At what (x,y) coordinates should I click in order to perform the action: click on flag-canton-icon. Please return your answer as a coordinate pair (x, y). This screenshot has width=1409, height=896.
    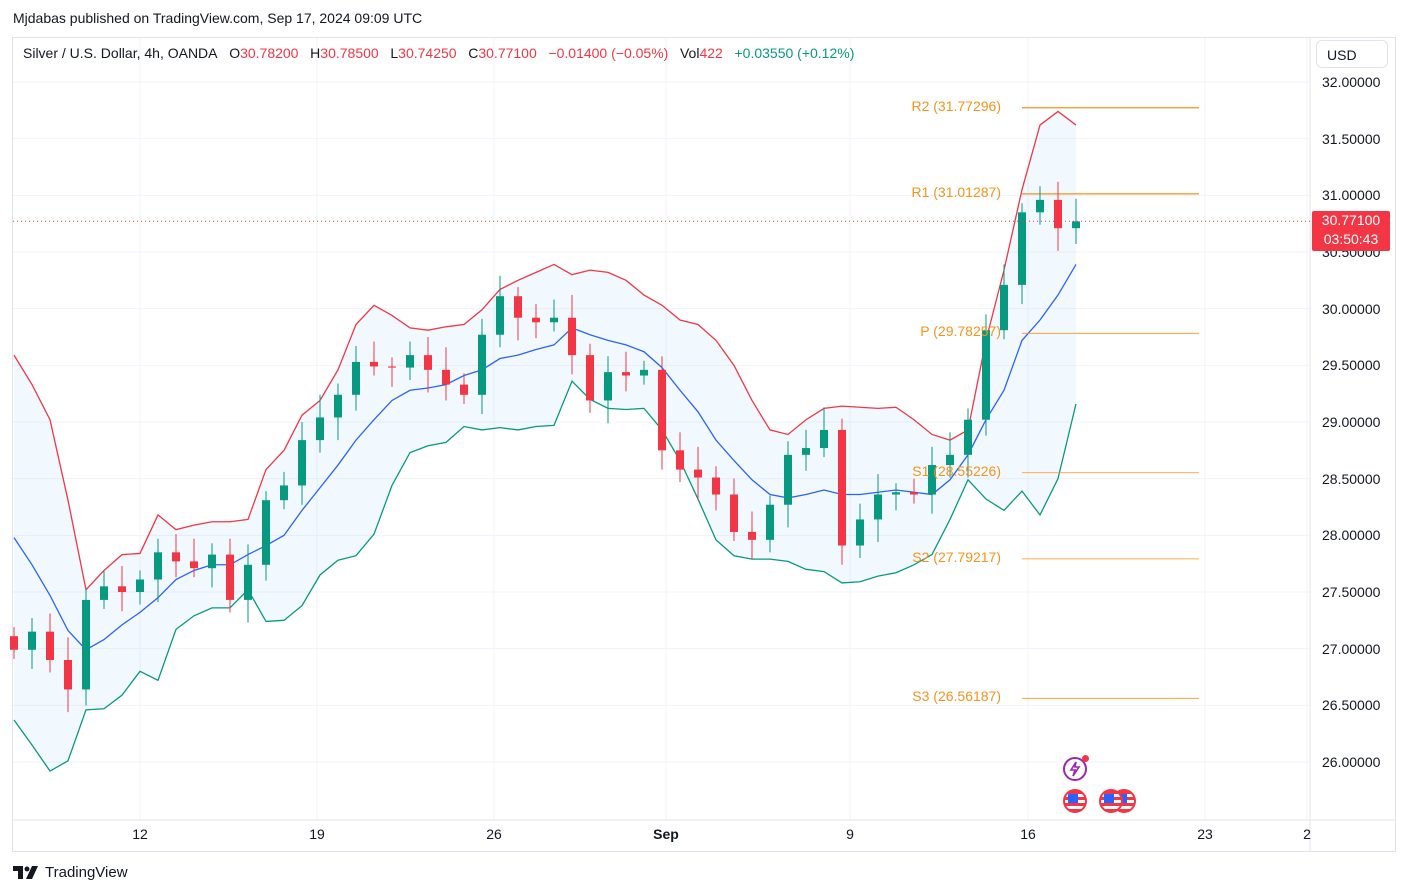
    Looking at the image, I should click on (1109, 798).